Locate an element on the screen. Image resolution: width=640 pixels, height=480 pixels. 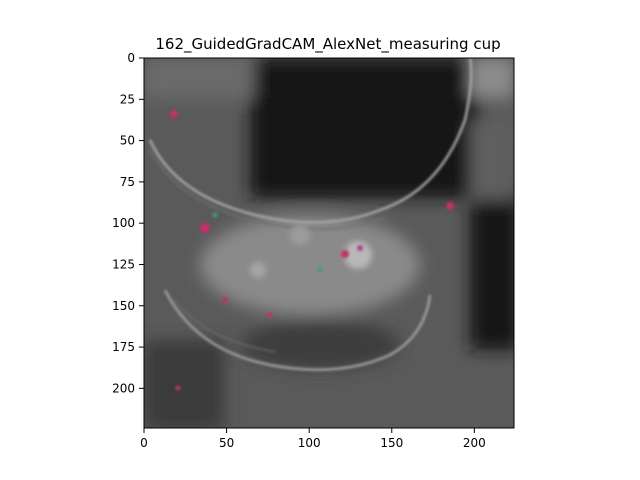
light-strip-right is located at coordinates (492, 160).